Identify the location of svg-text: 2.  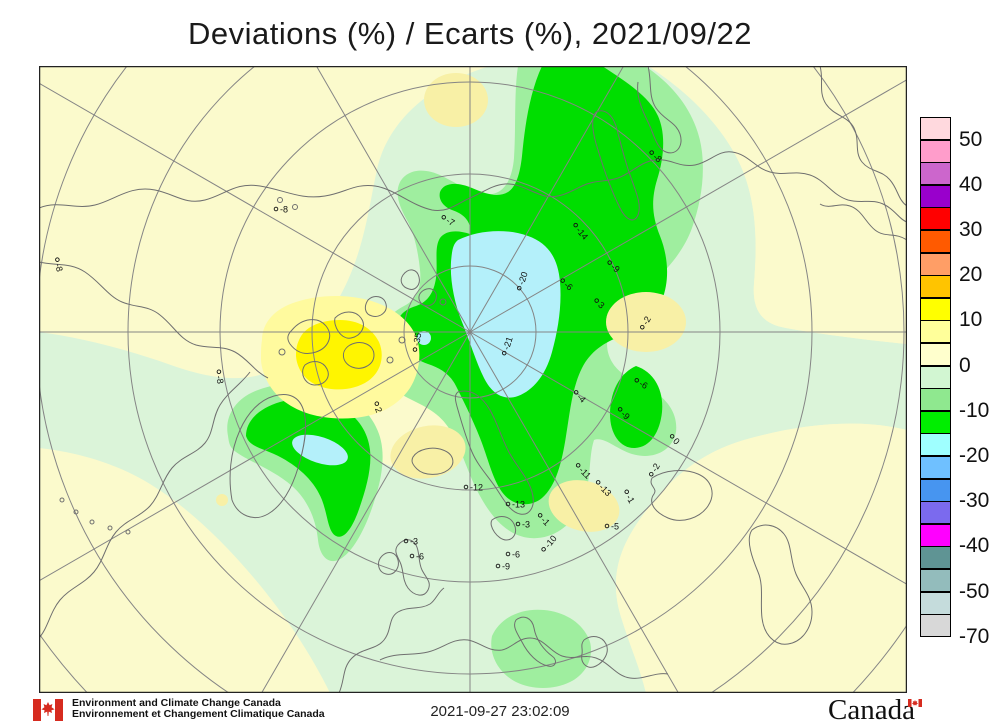
(378, 410).